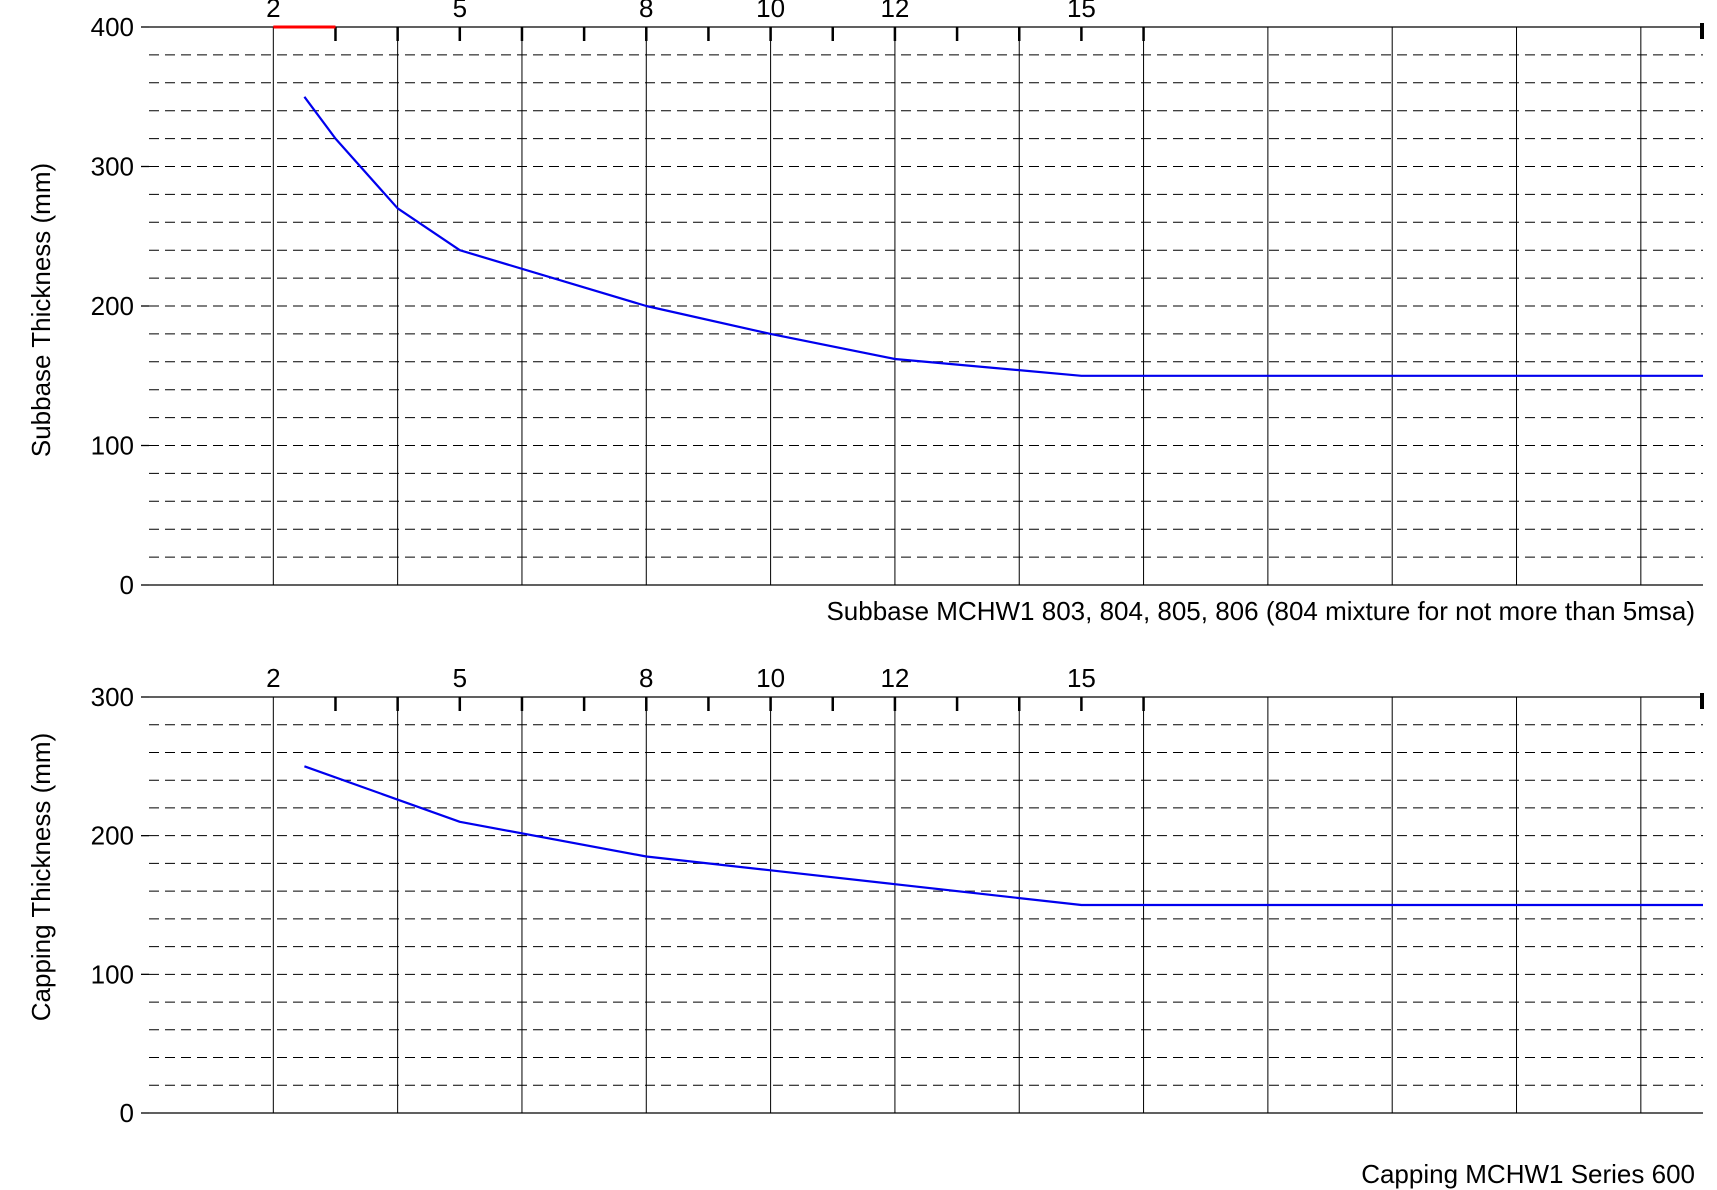  What do you see at coordinates (460, 678) in the screenshot?
I see `capping-top-tick-label: 5` at bounding box center [460, 678].